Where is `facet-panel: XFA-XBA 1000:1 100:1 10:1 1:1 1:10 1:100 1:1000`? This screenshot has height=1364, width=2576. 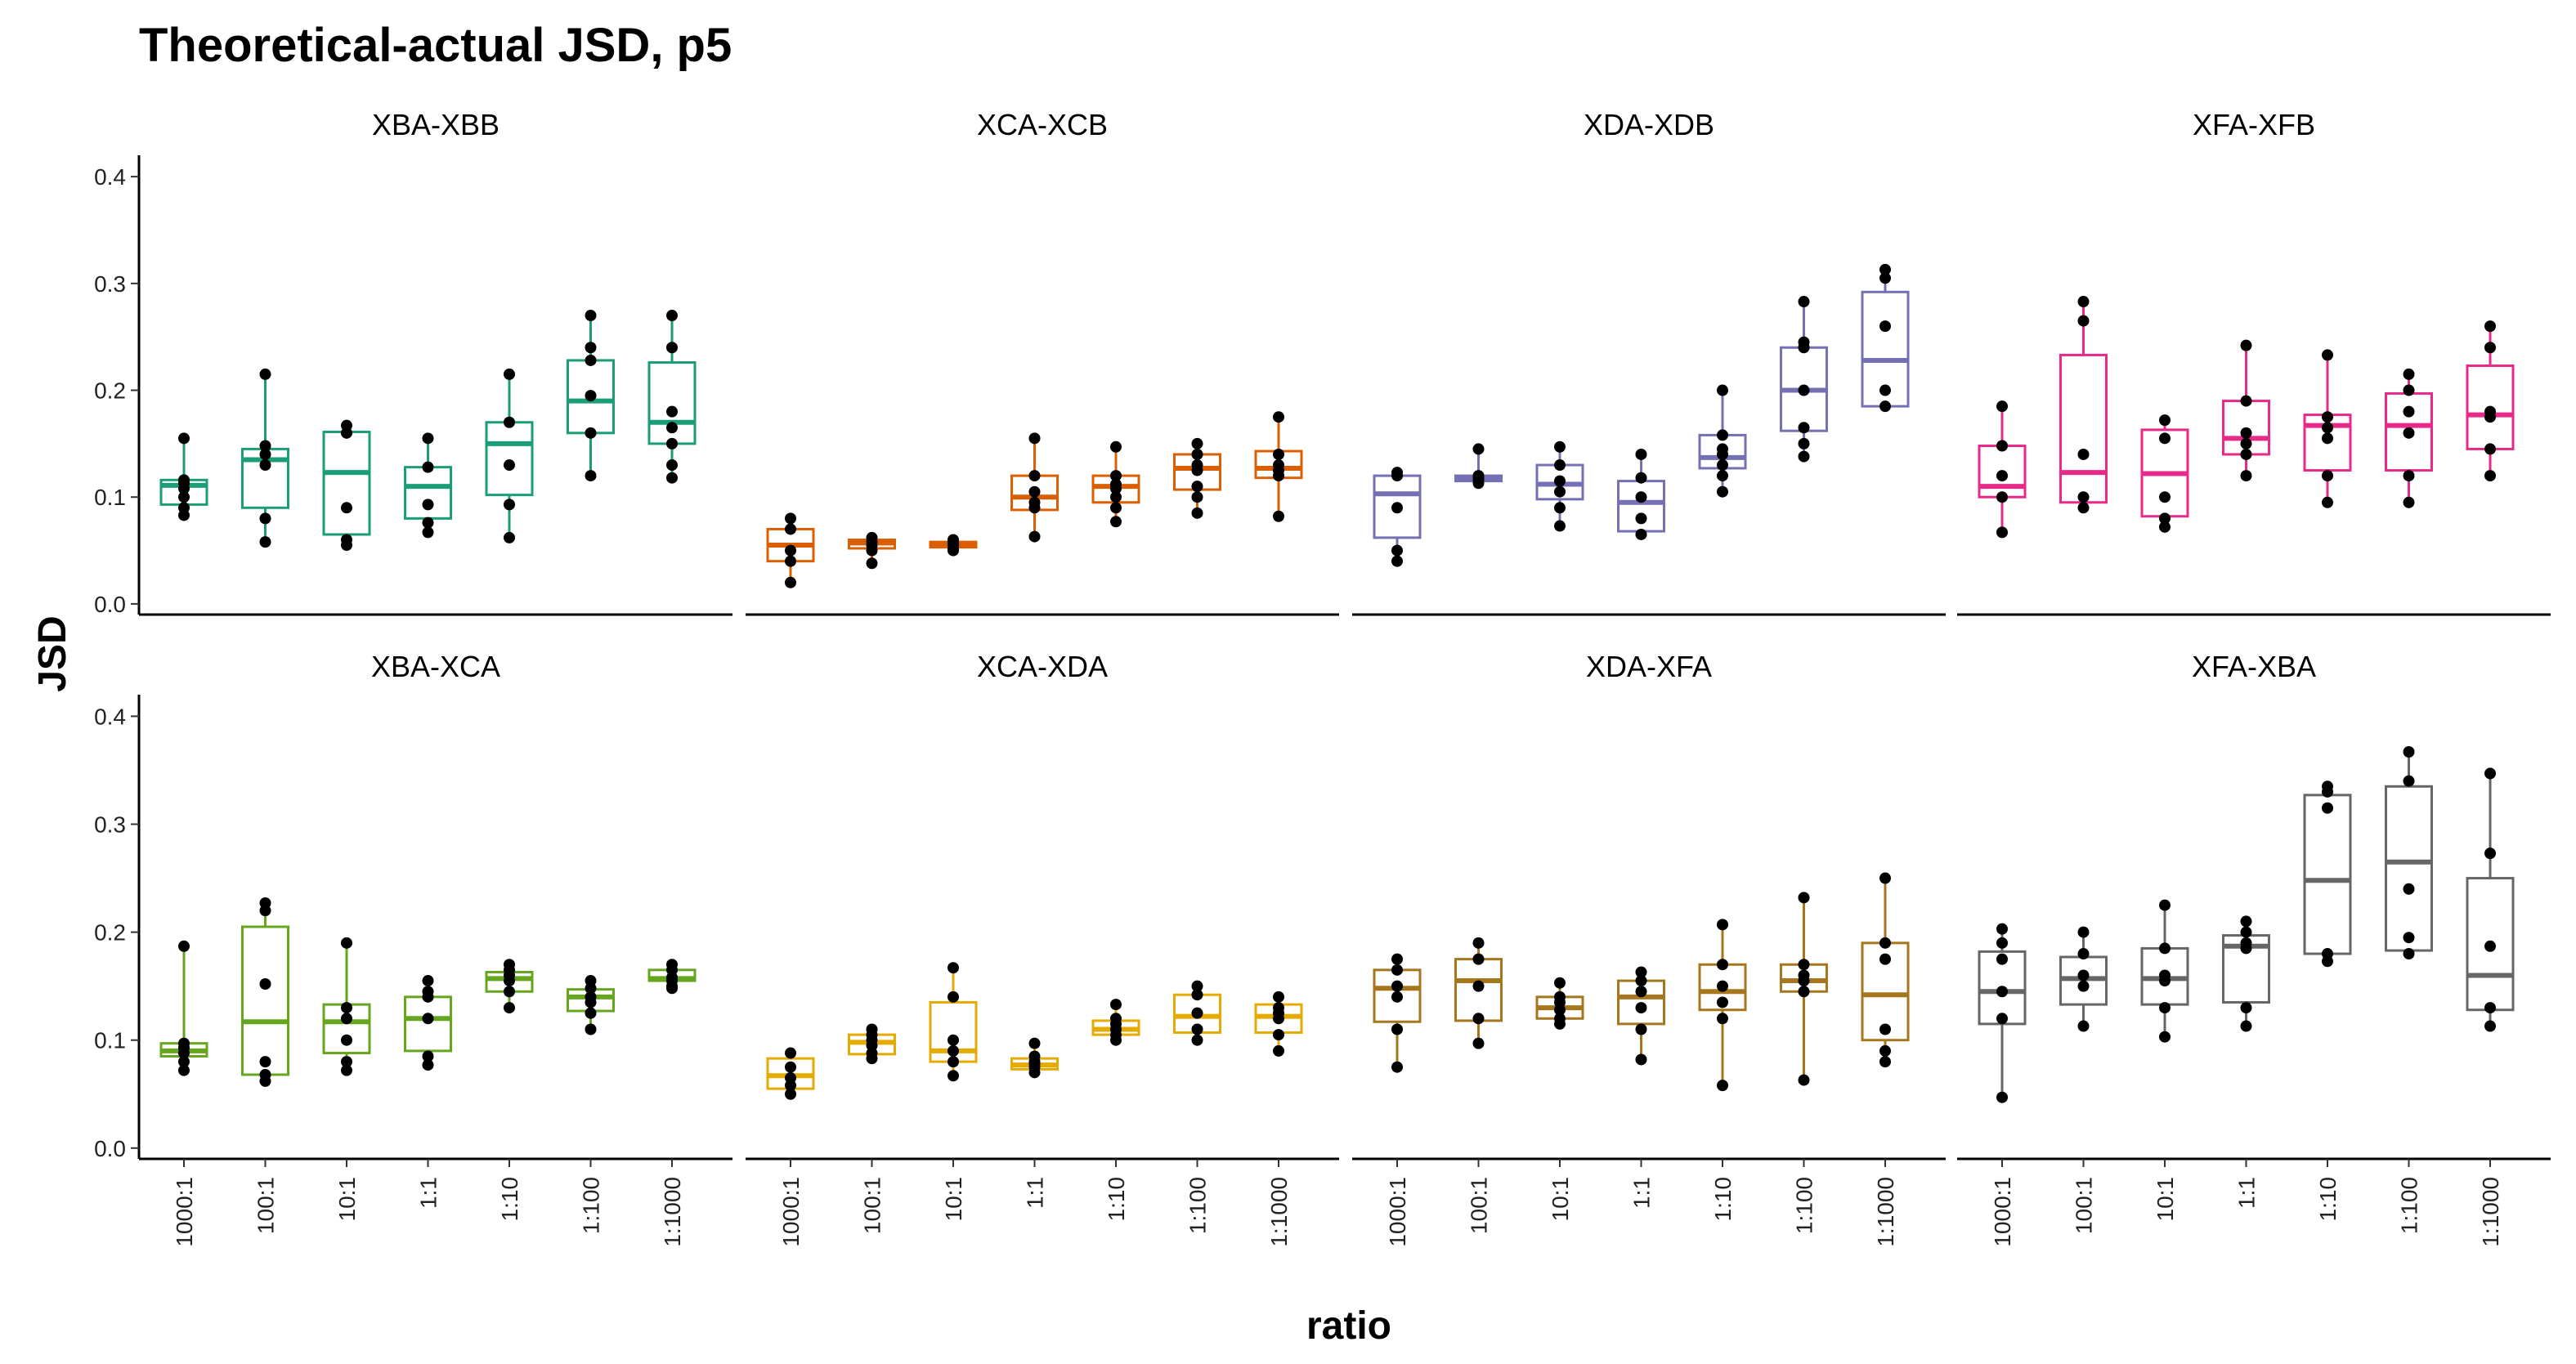 facet-panel: XFA-XBA 1000:1 100:1 10:1 1:1 1:10 1:100 1:1000 is located at coordinates (2254, 948).